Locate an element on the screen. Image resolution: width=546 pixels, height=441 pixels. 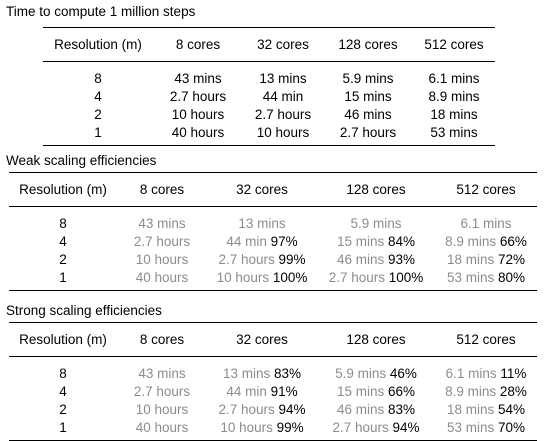
weak-table-title: Weak scaling efficiencies is located at coordinates (81, 160).